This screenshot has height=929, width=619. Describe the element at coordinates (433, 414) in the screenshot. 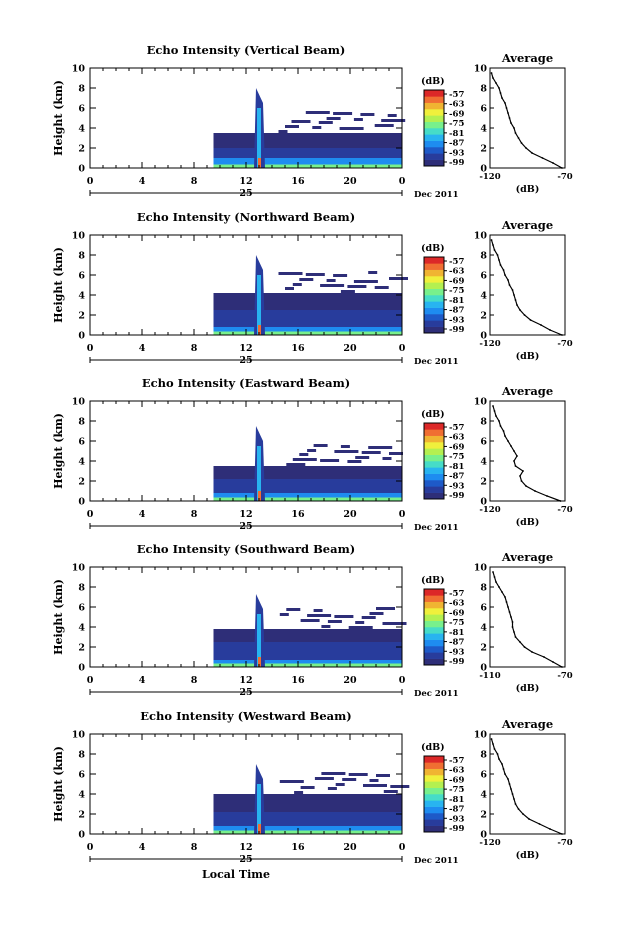

I see `colorbar-unit: (dB)` at that location.